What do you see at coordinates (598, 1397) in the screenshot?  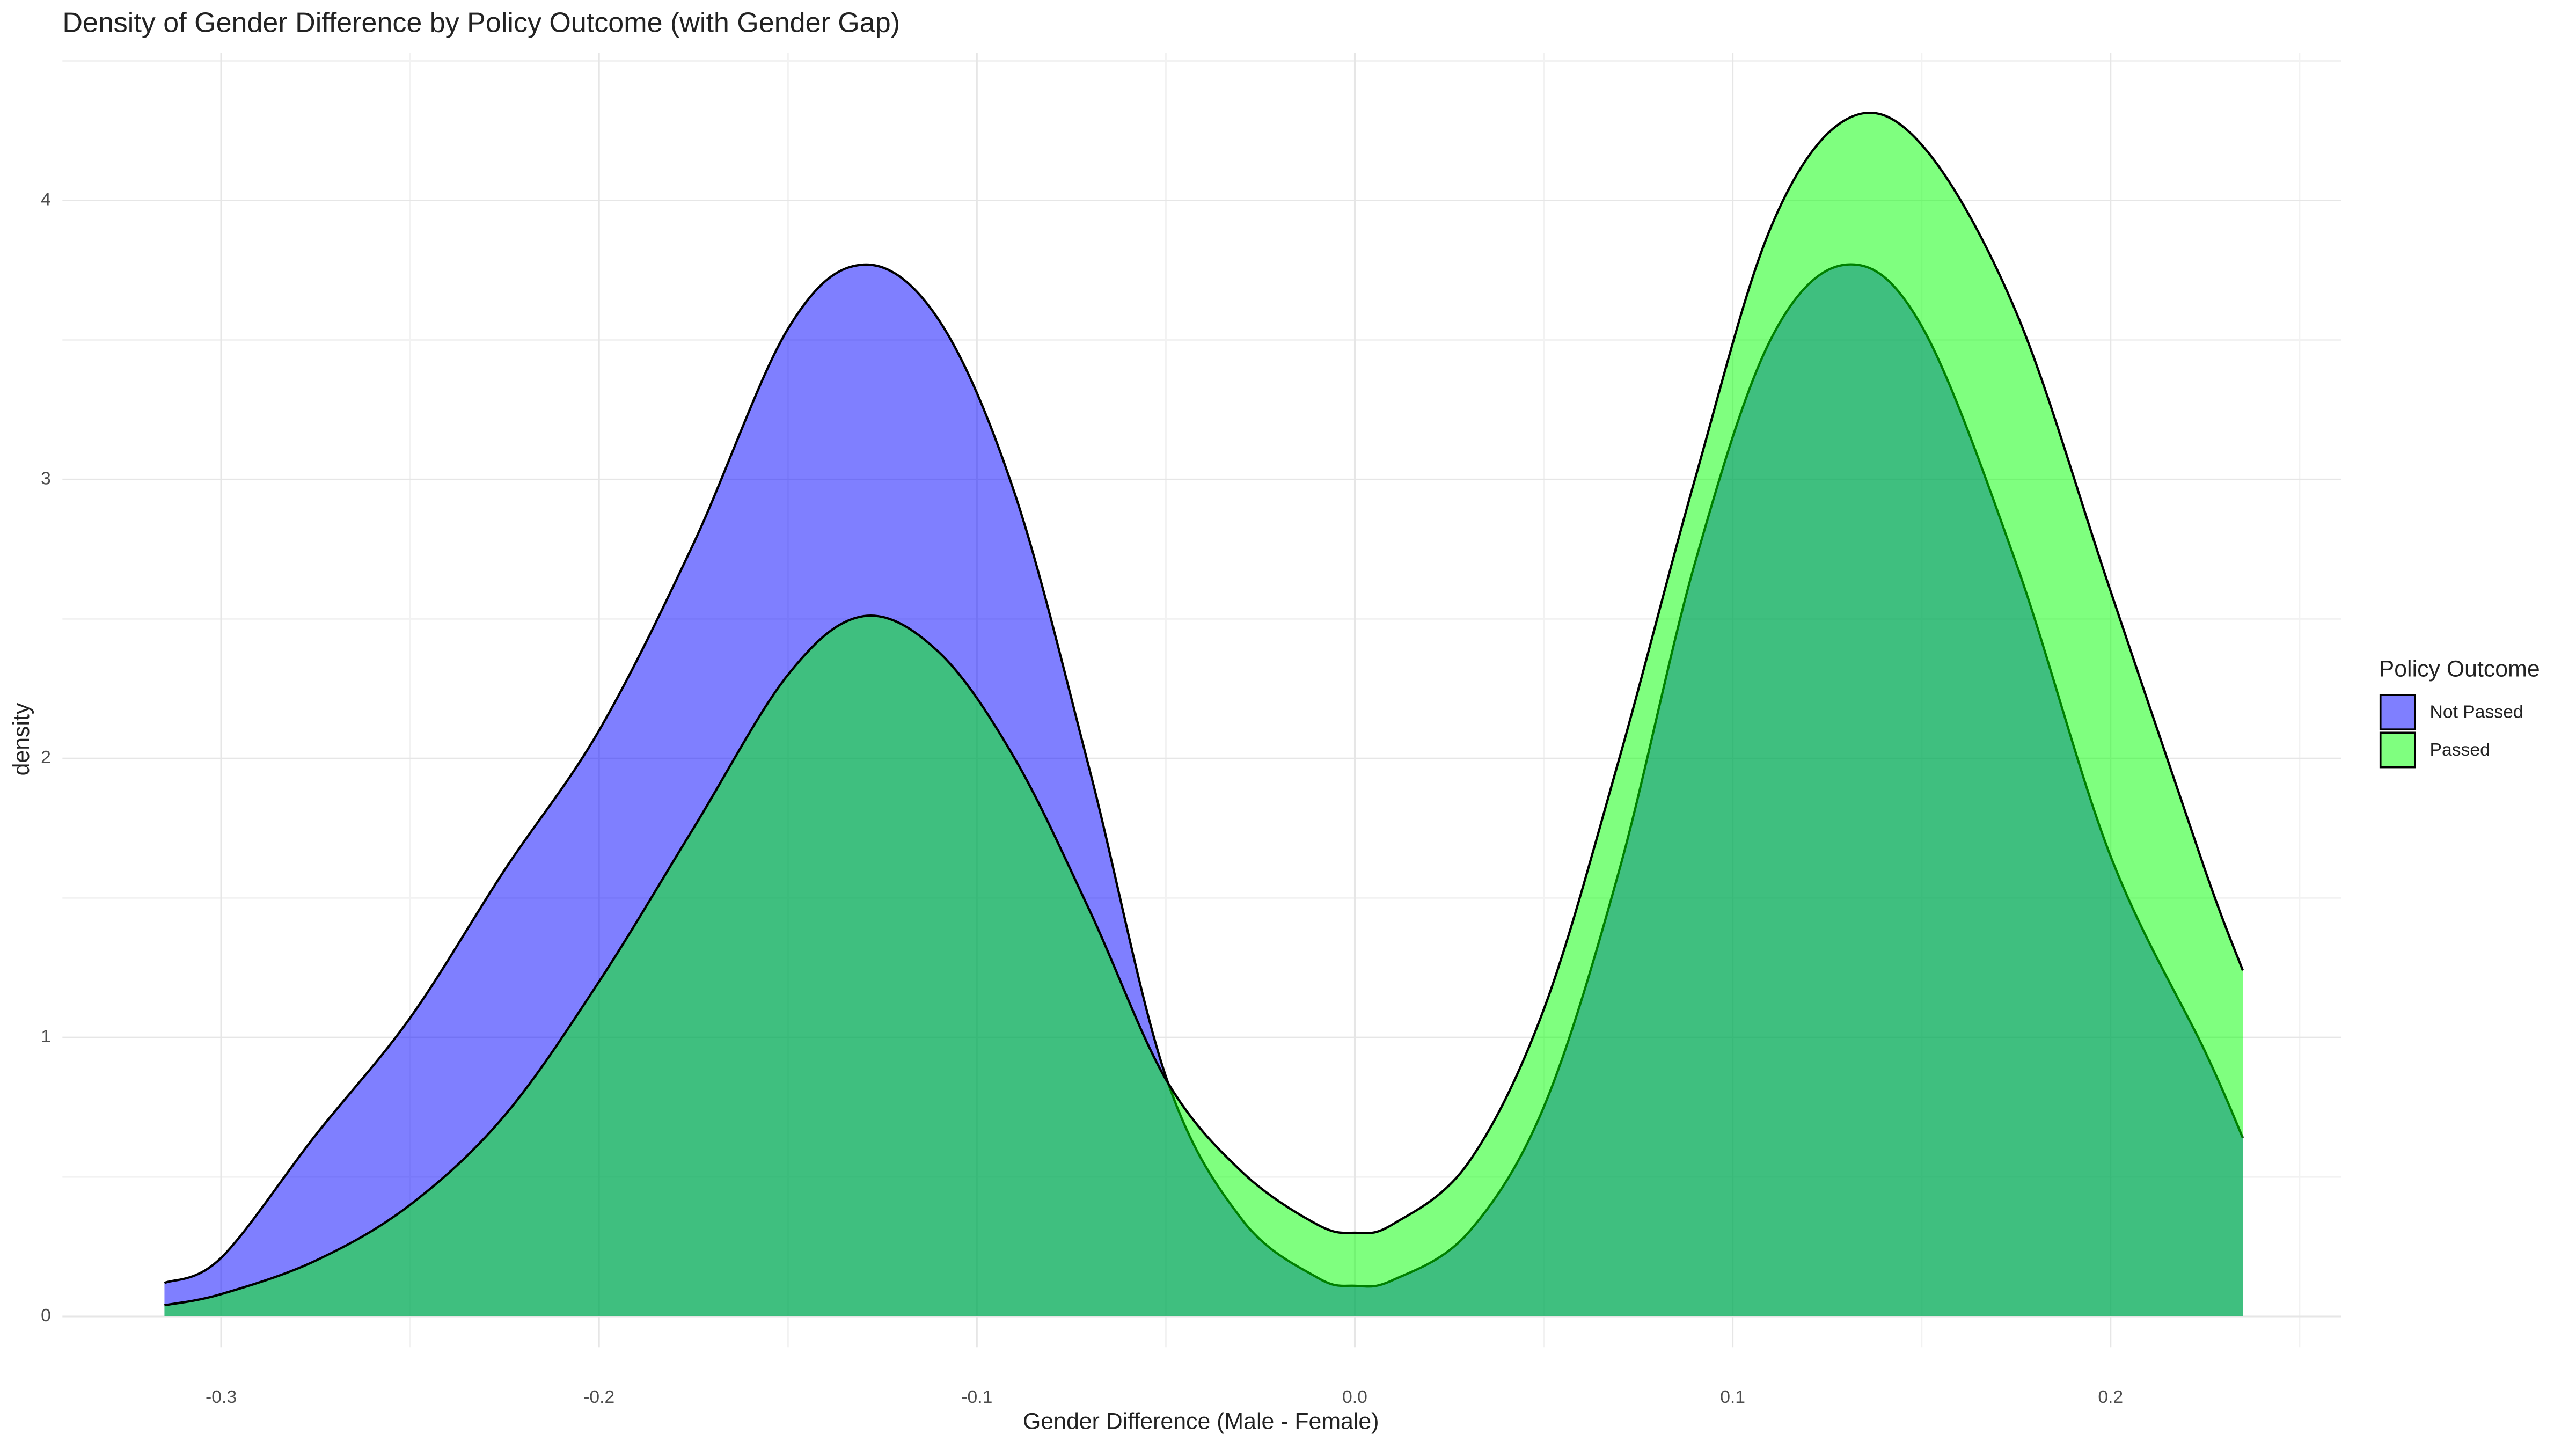 I see `x-tick-label: -0.2` at bounding box center [598, 1397].